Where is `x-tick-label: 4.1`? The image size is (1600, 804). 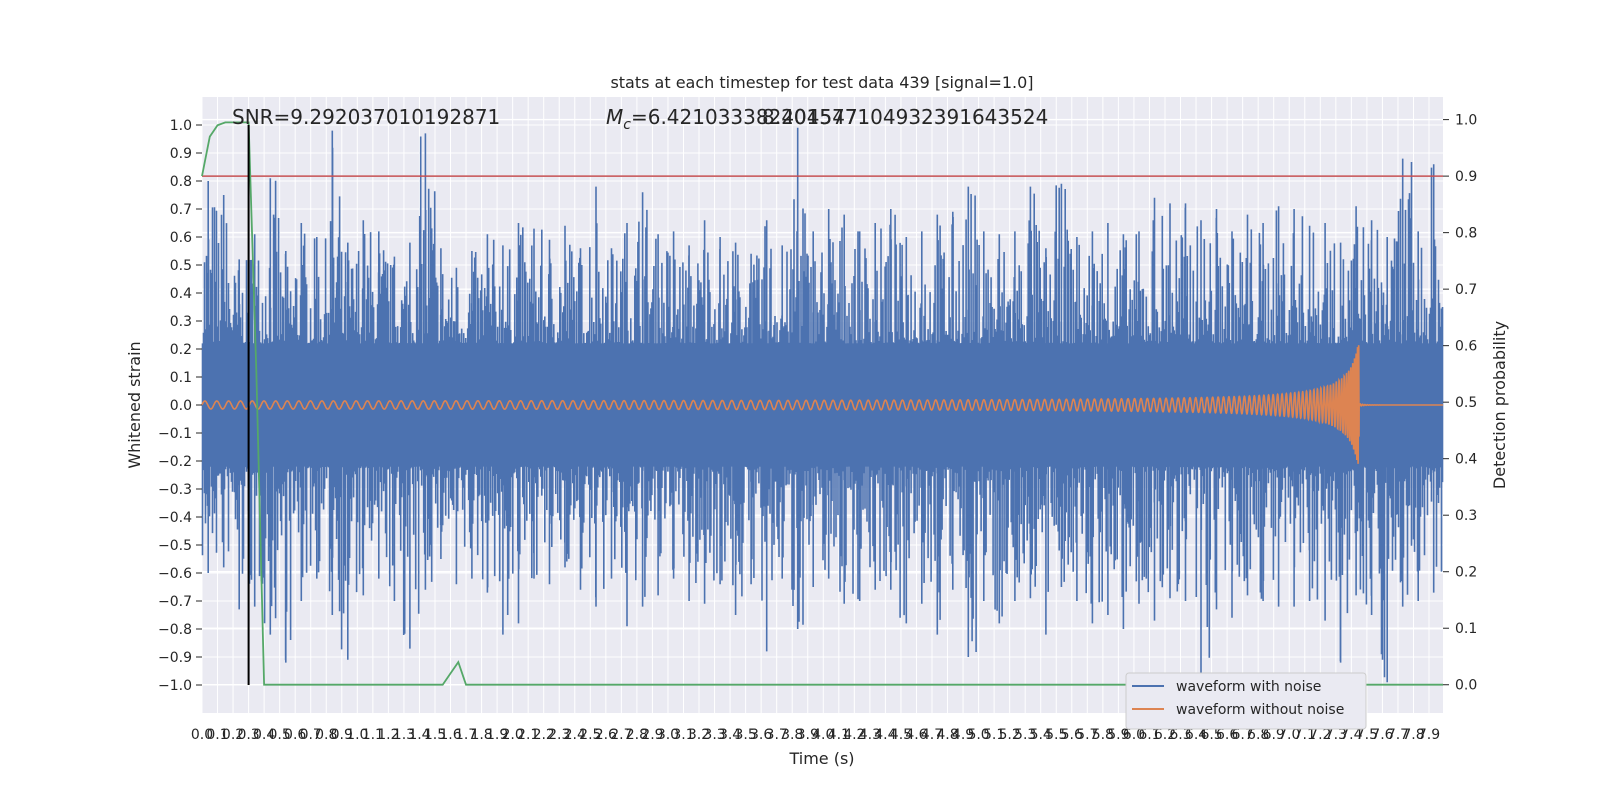
x-tick-label: 4.1 is located at coordinates (839, 735).